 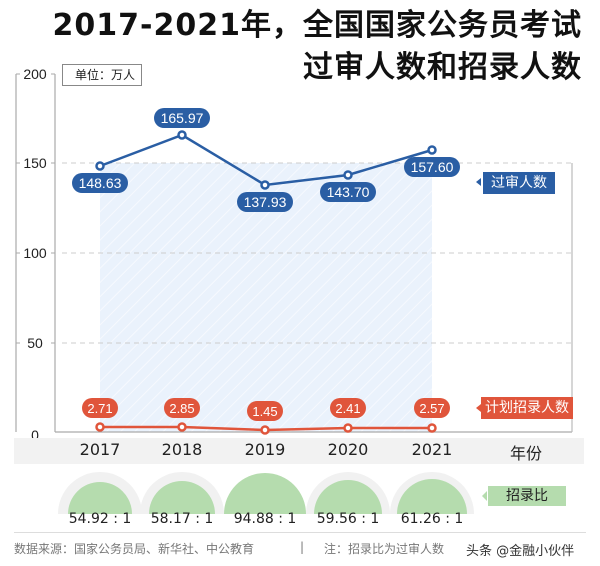 What do you see at coordinates (432, 167) in the screenshot?
I see `approved-label-2021: 157.60` at bounding box center [432, 167].